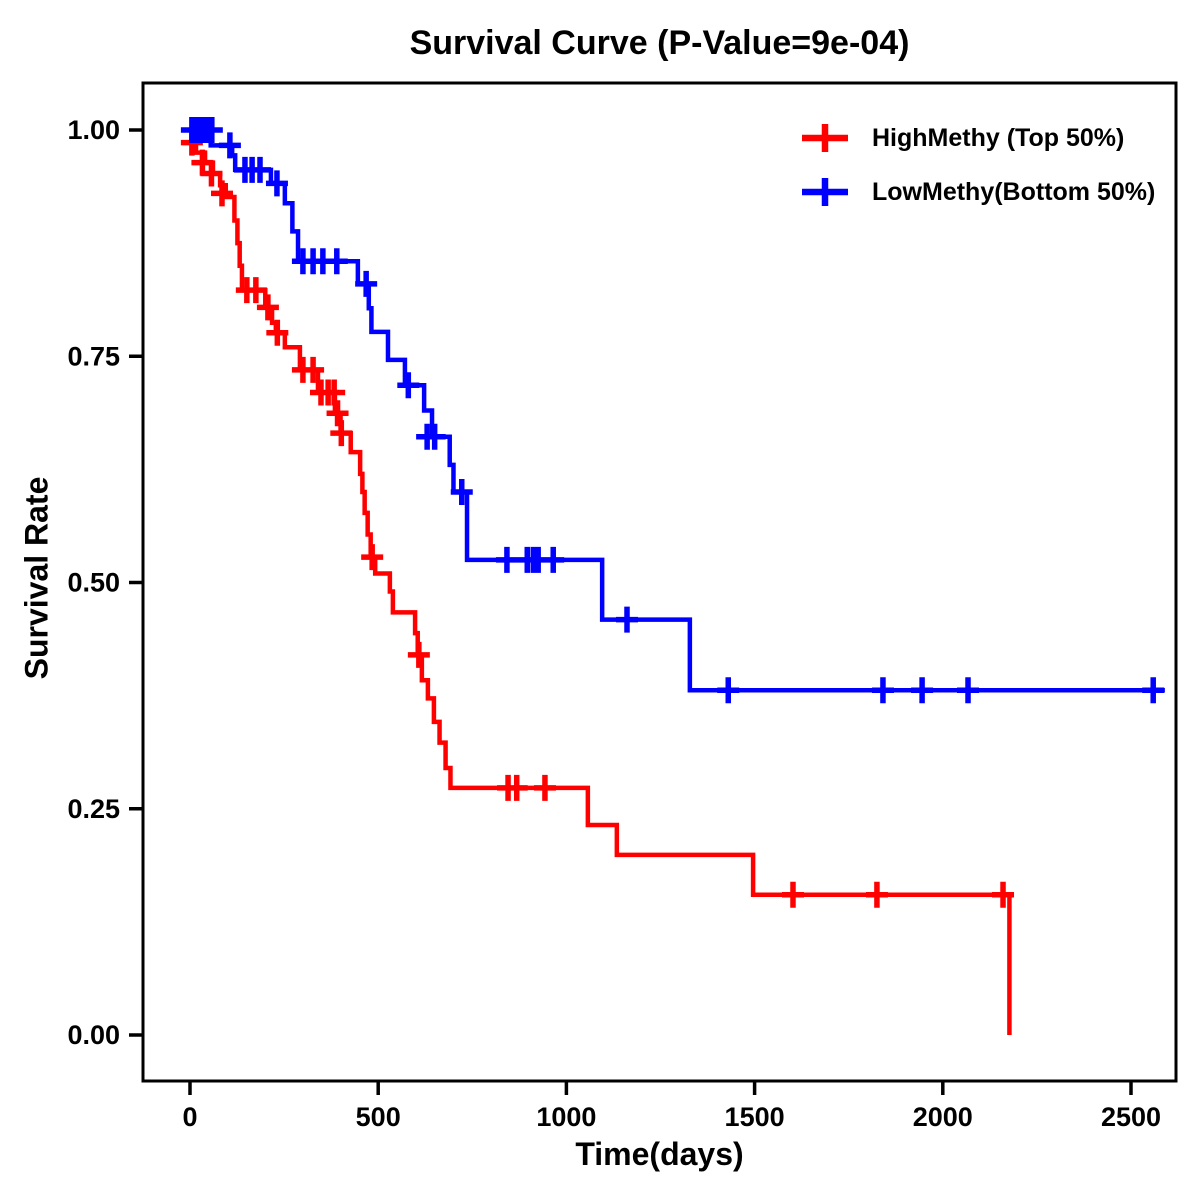  Describe the element at coordinates (943, 1117) in the screenshot. I see `x-tick-label: 2000` at that location.